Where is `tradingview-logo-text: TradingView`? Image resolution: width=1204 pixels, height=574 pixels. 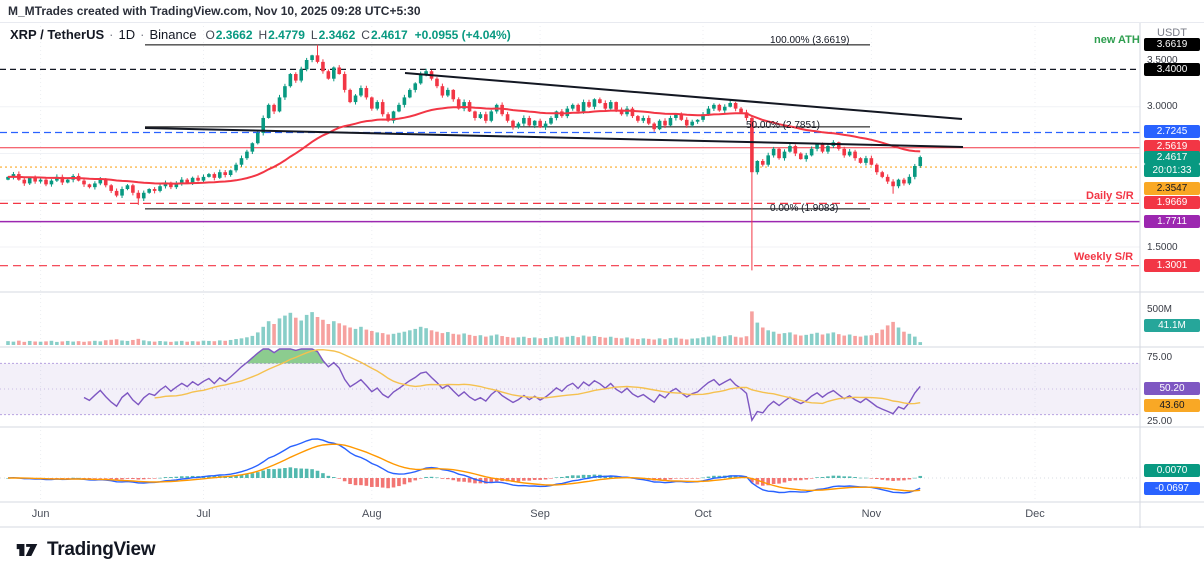 tradingview-logo-text: TradingView is located at coordinates (101, 549).